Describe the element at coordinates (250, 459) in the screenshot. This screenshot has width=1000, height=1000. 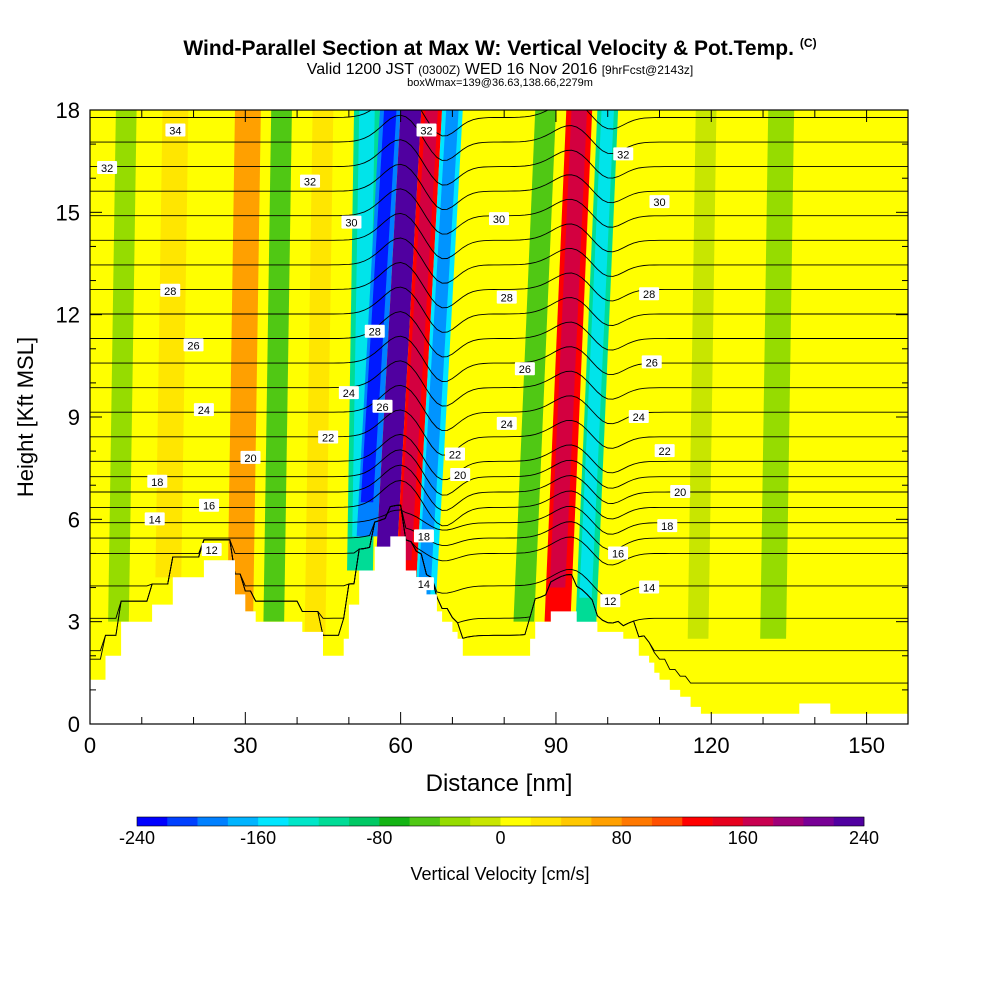
I see `isentrope-label-text: 20` at that location.